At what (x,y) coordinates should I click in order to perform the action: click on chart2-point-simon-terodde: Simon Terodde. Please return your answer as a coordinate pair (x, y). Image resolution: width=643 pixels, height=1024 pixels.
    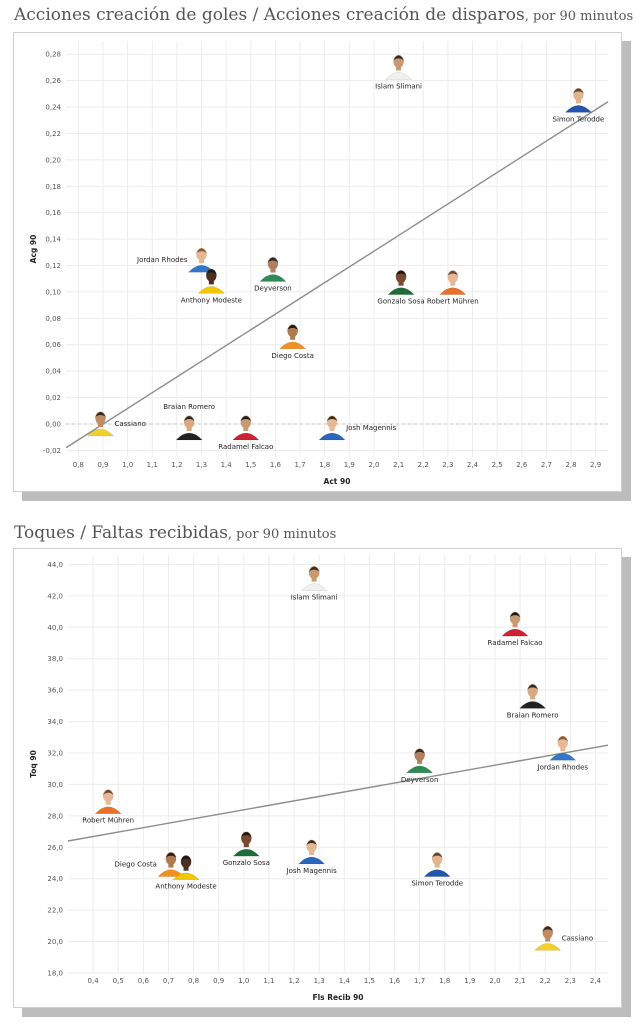
    Looking at the image, I should click on (437, 870).